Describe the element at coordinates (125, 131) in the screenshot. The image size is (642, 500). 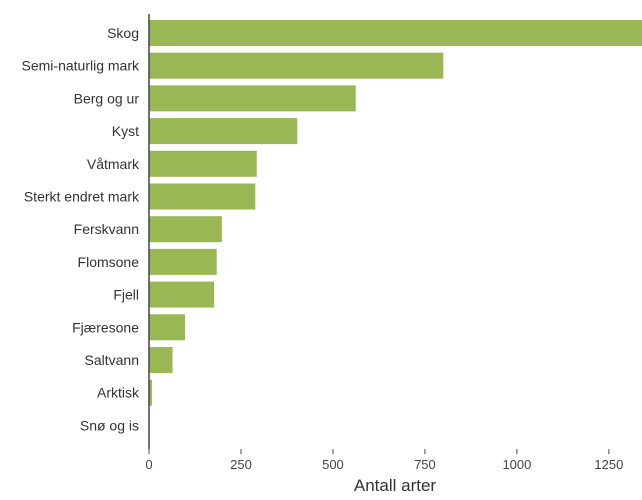
I see `category-label: Kyst` at that location.